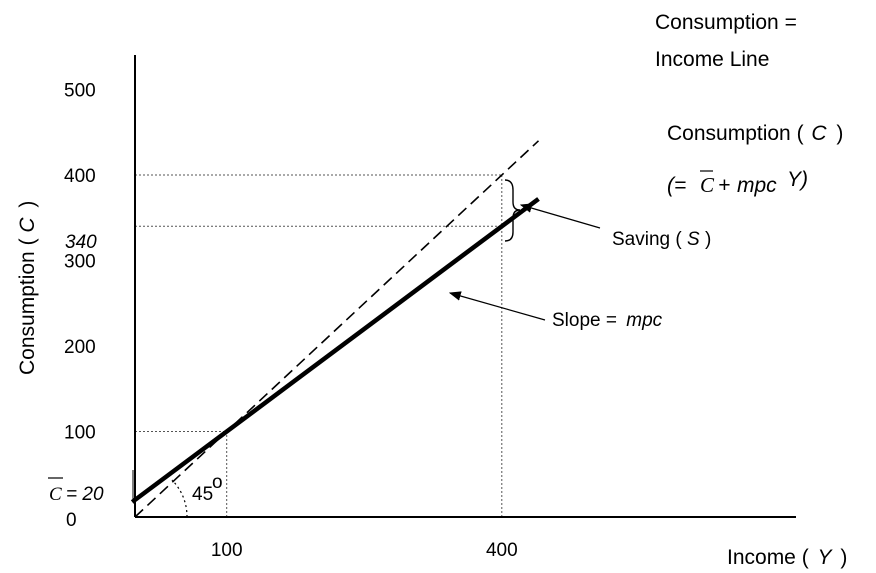 The height and width of the screenshot is (573, 876). Describe the element at coordinates (726, 22) in the screenshot. I see `ci-line-label-1: Consumption =` at that location.